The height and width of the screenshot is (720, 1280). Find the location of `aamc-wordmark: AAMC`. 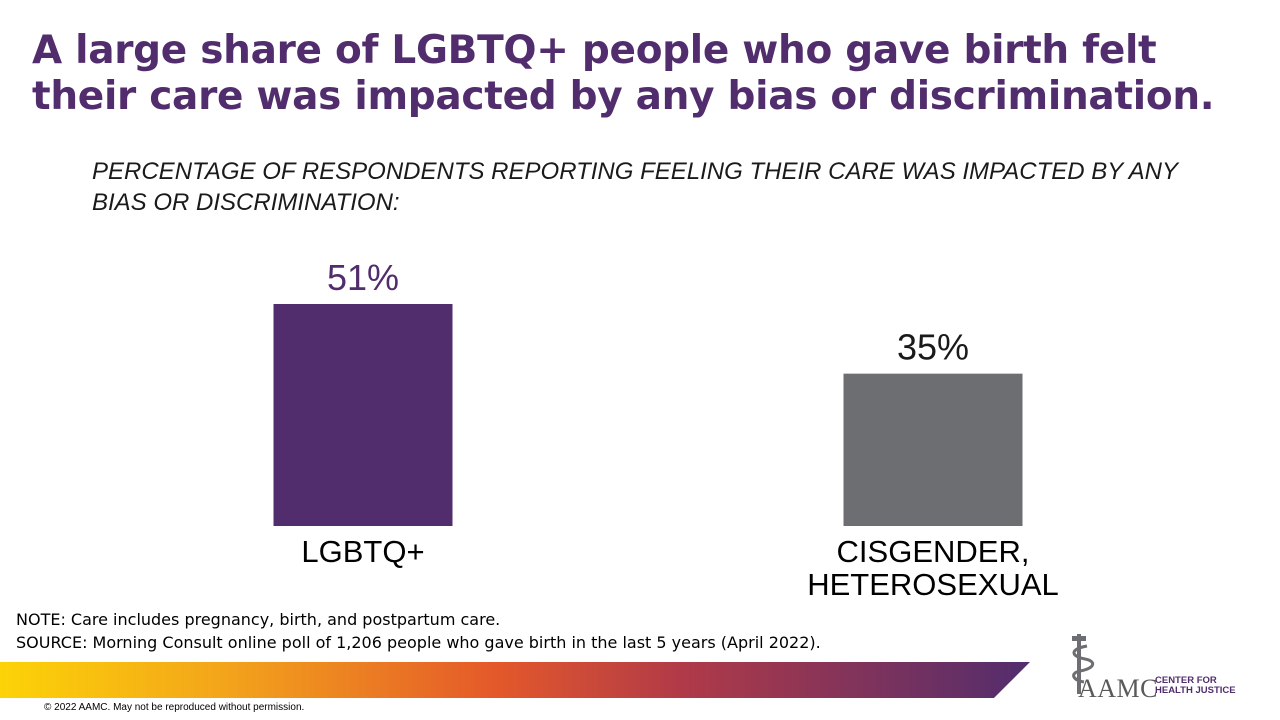

aamc-wordmark: AAMC is located at coordinates (1118, 688).